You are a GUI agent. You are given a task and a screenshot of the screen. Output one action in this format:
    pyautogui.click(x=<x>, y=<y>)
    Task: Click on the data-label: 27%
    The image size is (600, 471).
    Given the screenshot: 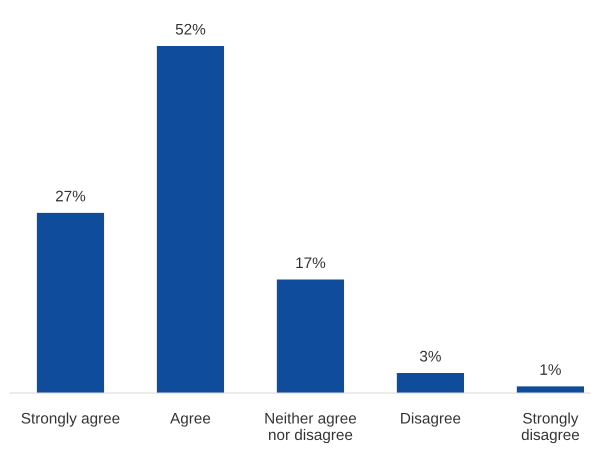 What is the action you would take?
    pyautogui.click(x=71, y=196)
    